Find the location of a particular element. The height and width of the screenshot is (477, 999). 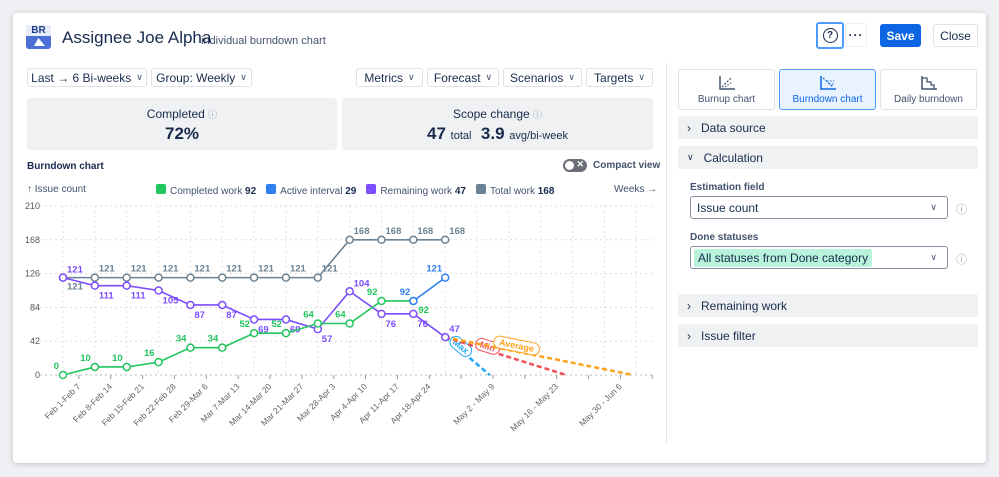

close-button: Close is located at coordinates (955, 35).